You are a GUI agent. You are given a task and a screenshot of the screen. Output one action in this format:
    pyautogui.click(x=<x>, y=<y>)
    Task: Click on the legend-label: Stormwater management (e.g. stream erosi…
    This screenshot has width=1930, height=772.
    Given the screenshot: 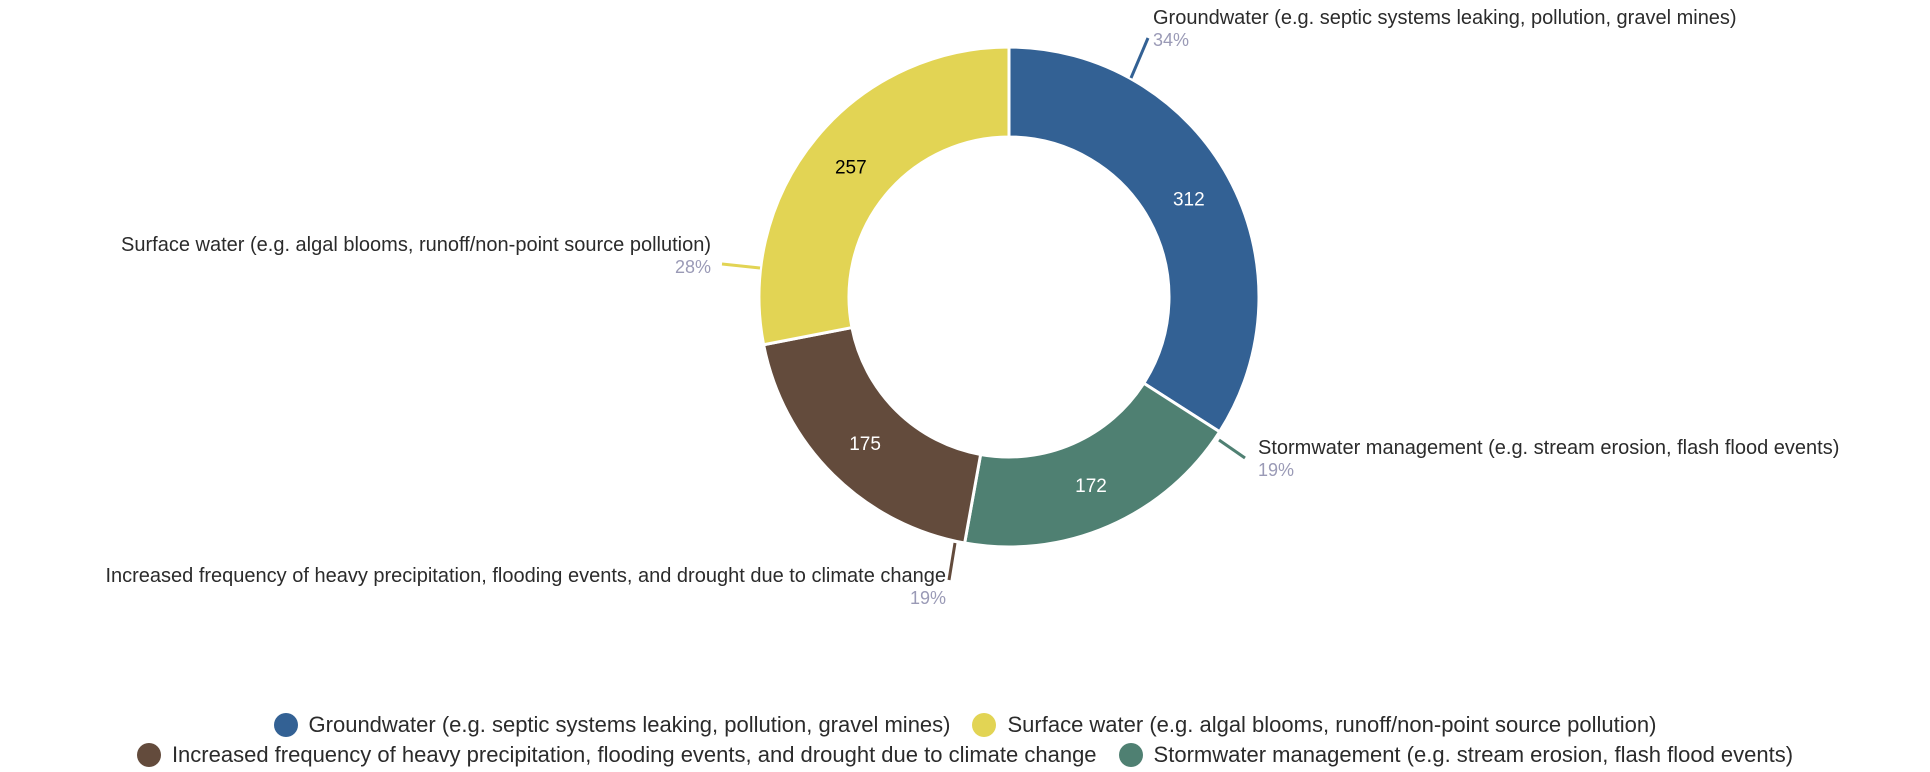 What is the action you would take?
    pyautogui.click(x=1473, y=754)
    